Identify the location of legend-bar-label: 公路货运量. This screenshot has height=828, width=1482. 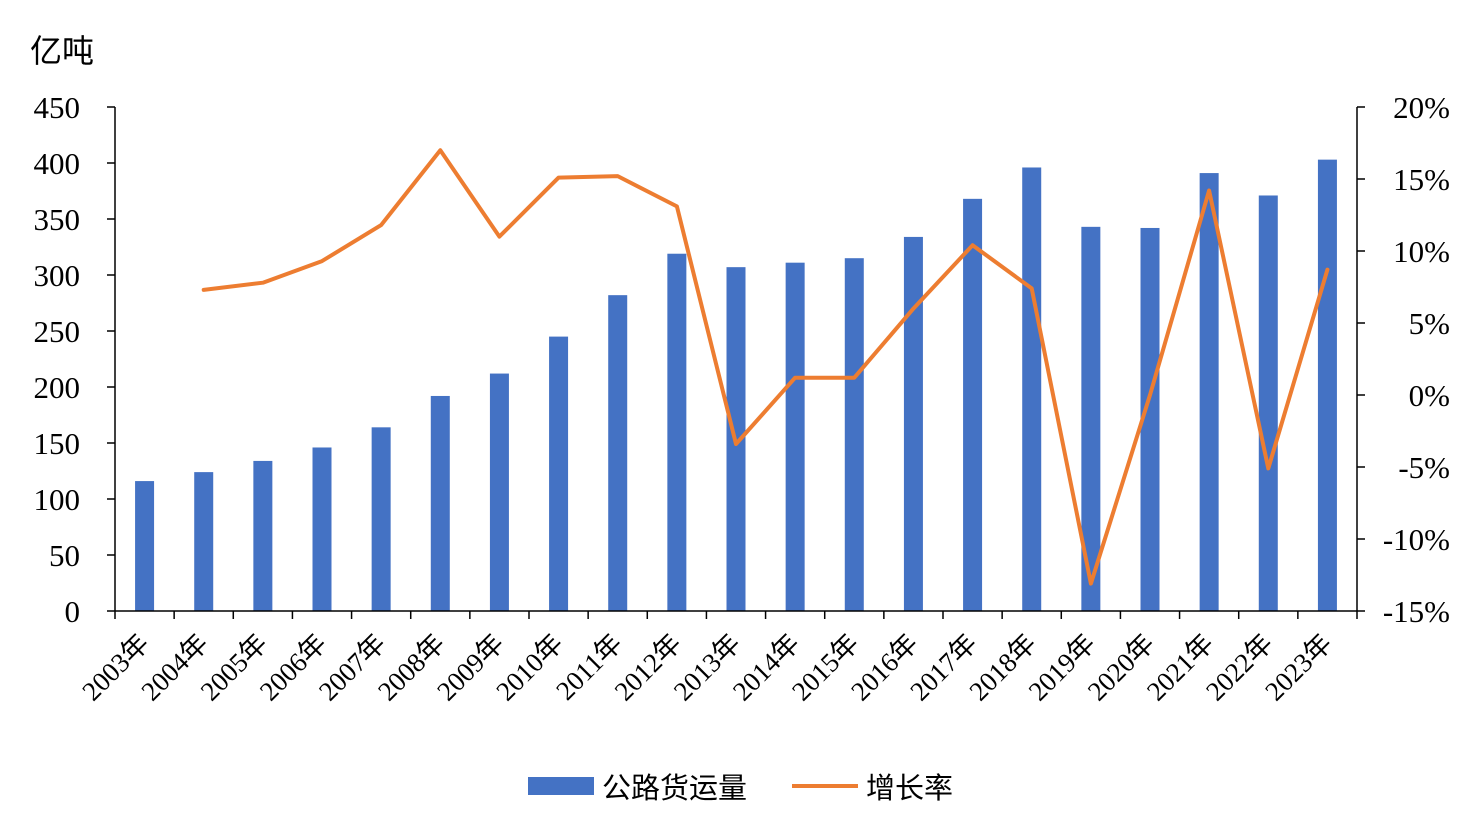
(675, 788).